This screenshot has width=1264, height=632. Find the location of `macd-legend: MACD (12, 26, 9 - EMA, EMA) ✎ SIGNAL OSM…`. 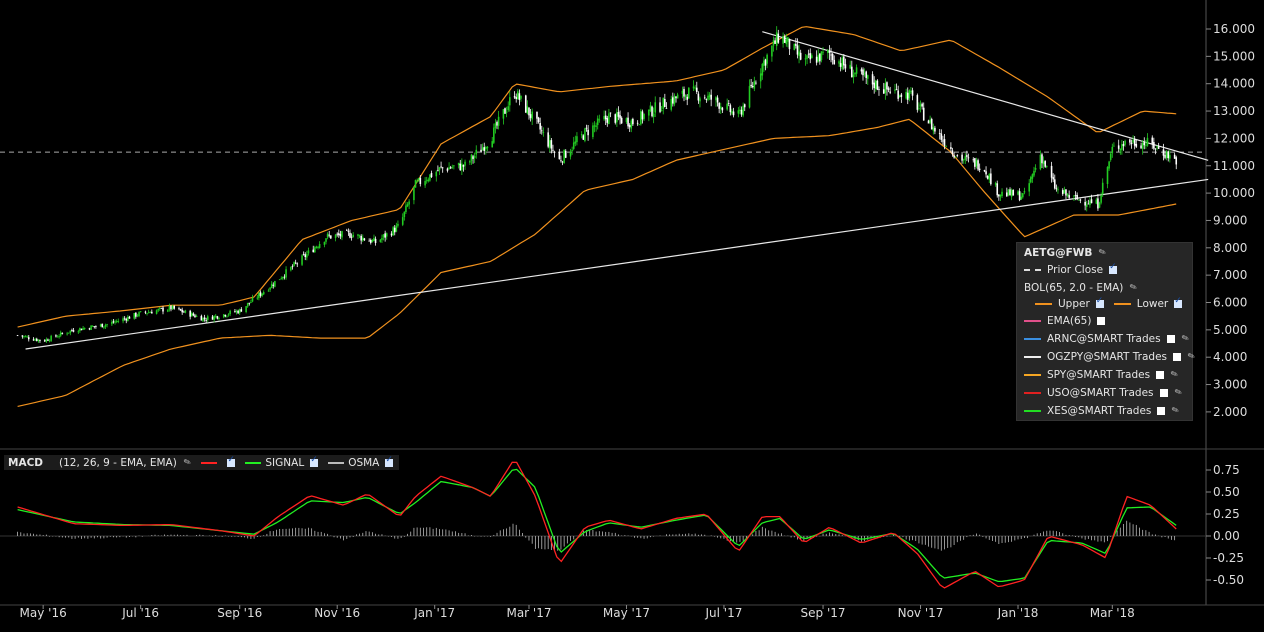

macd-legend: MACD (12, 26, 9 - EMA, EMA) ✎ SIGNAL OSM… is located at coordinates (202, 462).